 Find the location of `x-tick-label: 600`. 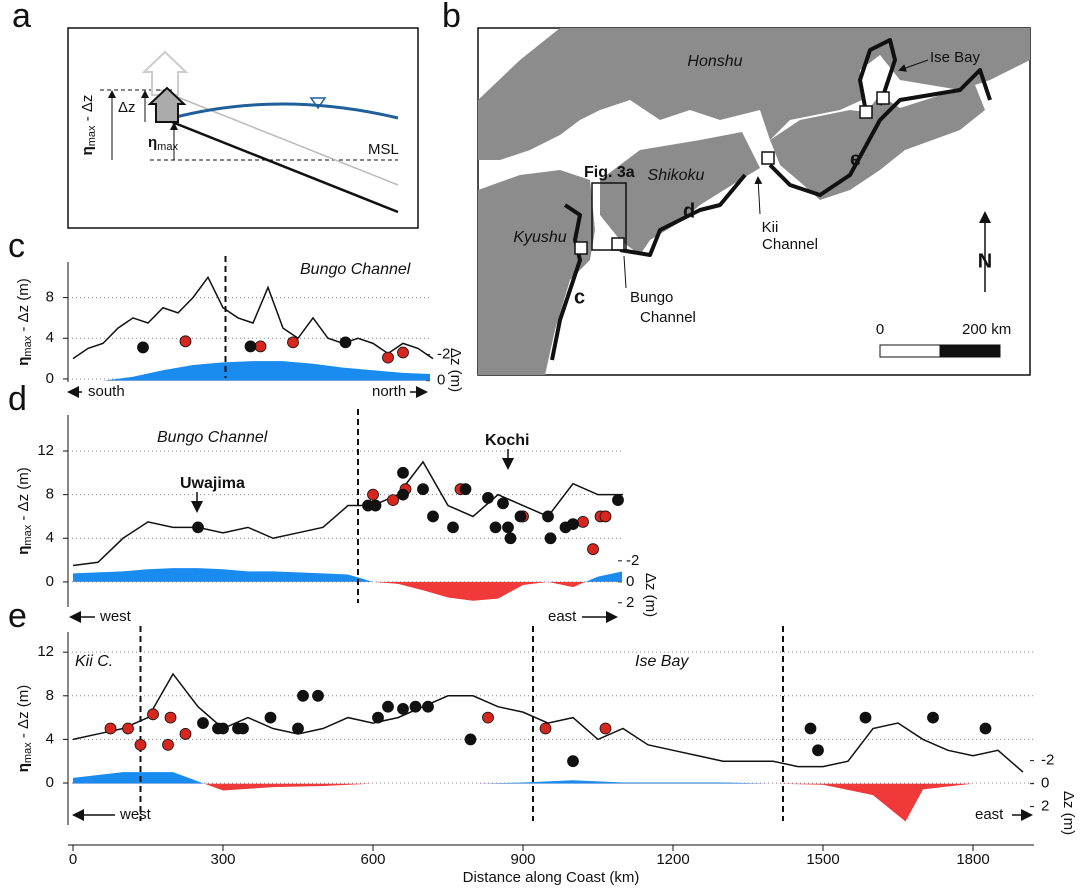

x-tick-label: 600 is located at coordinates (372, 859).